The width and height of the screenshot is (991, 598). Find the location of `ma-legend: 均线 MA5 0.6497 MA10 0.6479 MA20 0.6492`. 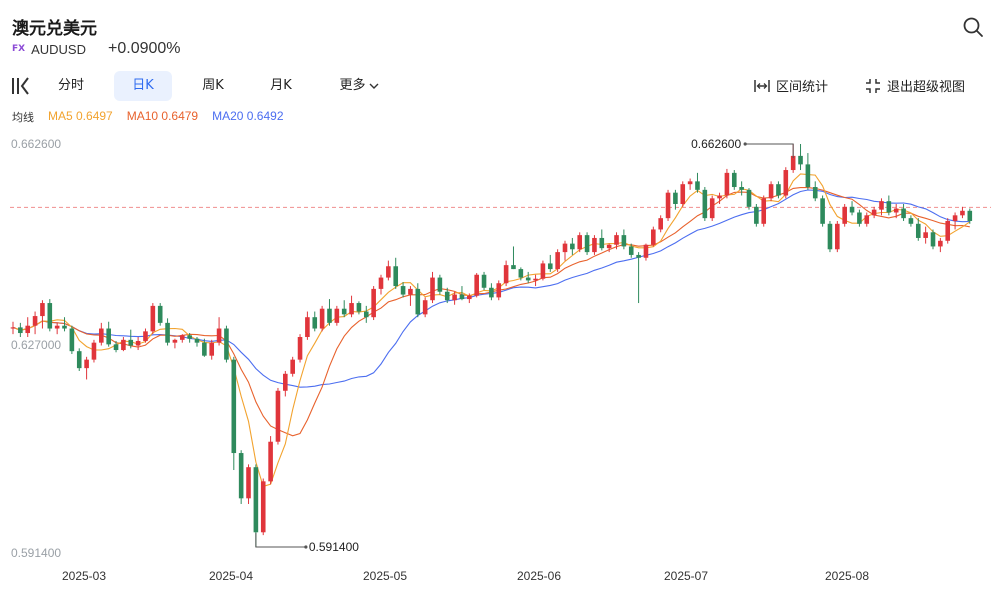

ma-legend: 均线 MA5 0.6497 MA10 0.6479 MA20 0.6492 is located at coordinates (155, 117).